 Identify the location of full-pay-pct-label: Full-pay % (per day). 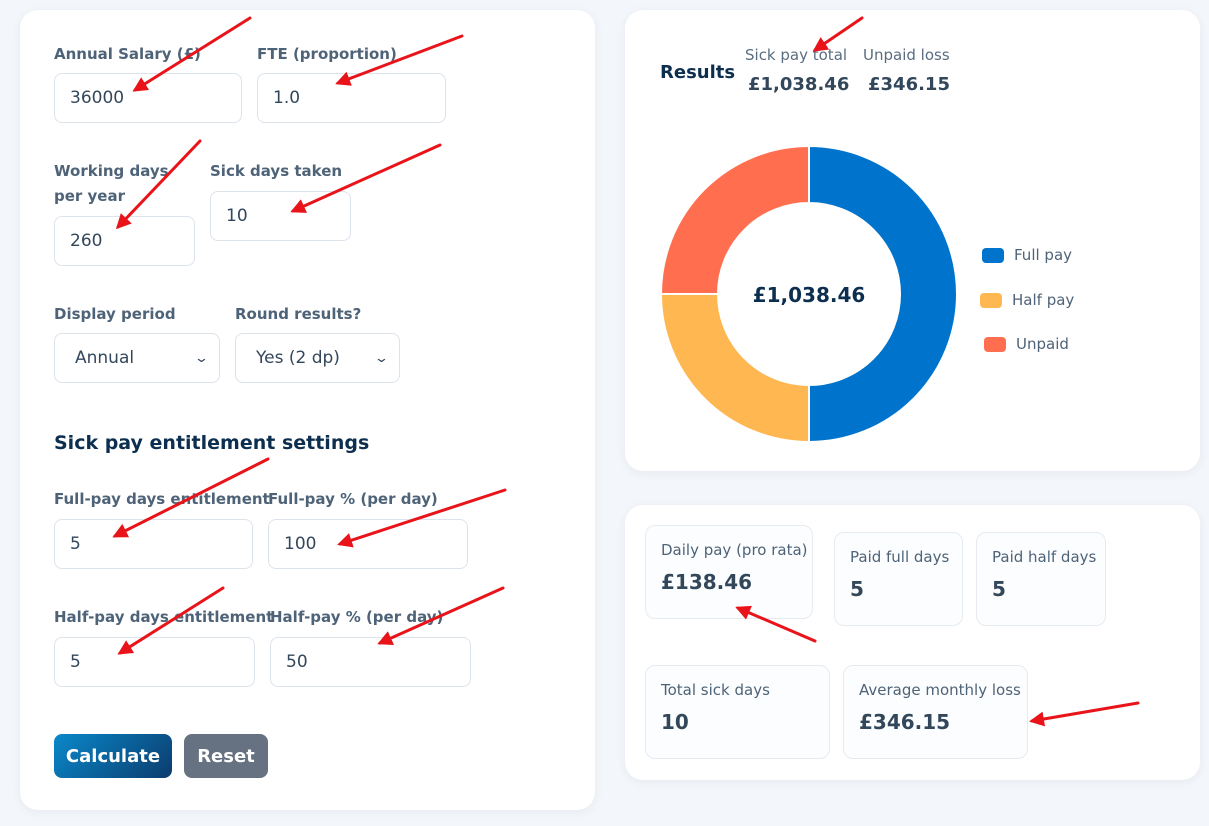
(353, 499).